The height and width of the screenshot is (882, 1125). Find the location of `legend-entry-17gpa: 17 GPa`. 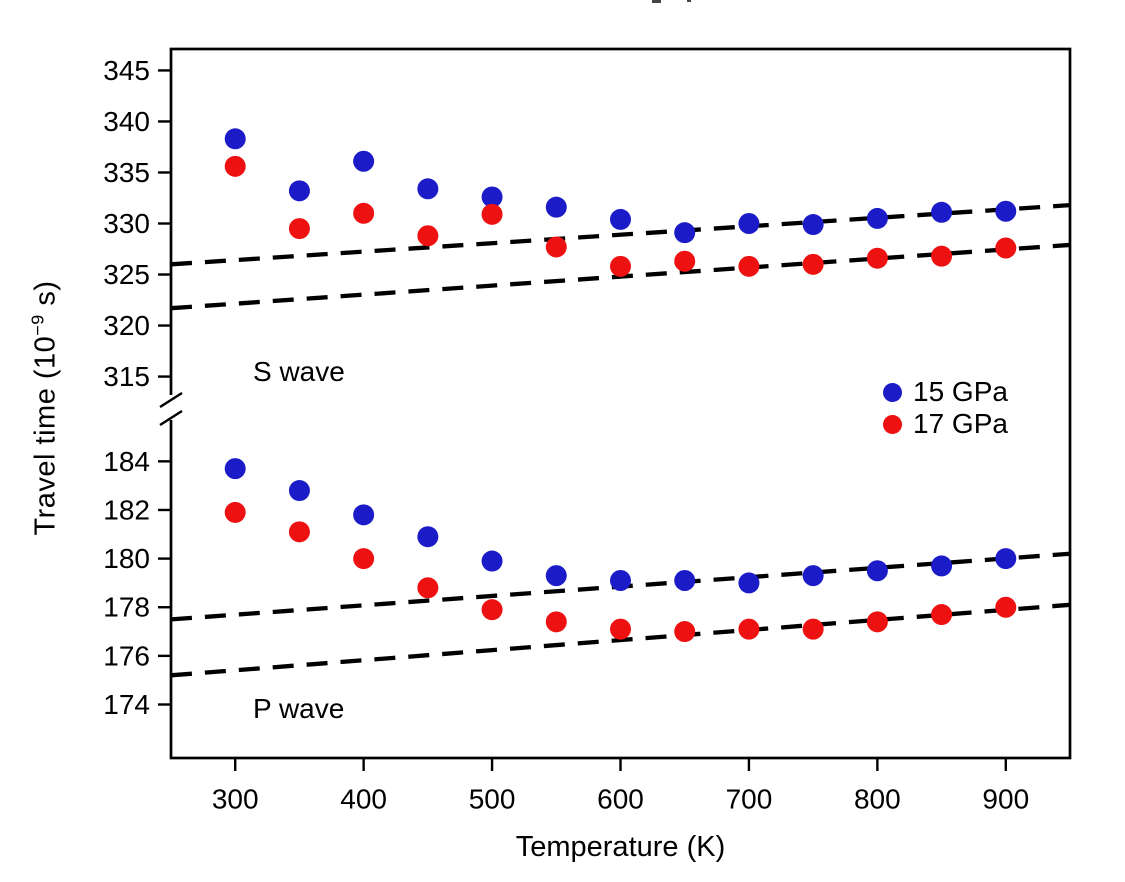

legend-entry-17gpa: 17 GPa is located at coordinates (945, 424).